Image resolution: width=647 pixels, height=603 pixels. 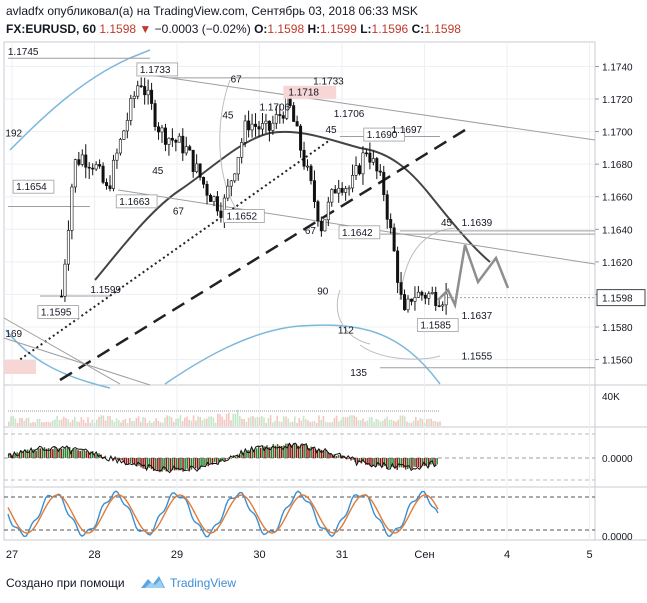 What do you see at coordinates (203, 583) in the screenshot?
I see `tradingview-brand: TradingView` at bounding box center [203, 583].